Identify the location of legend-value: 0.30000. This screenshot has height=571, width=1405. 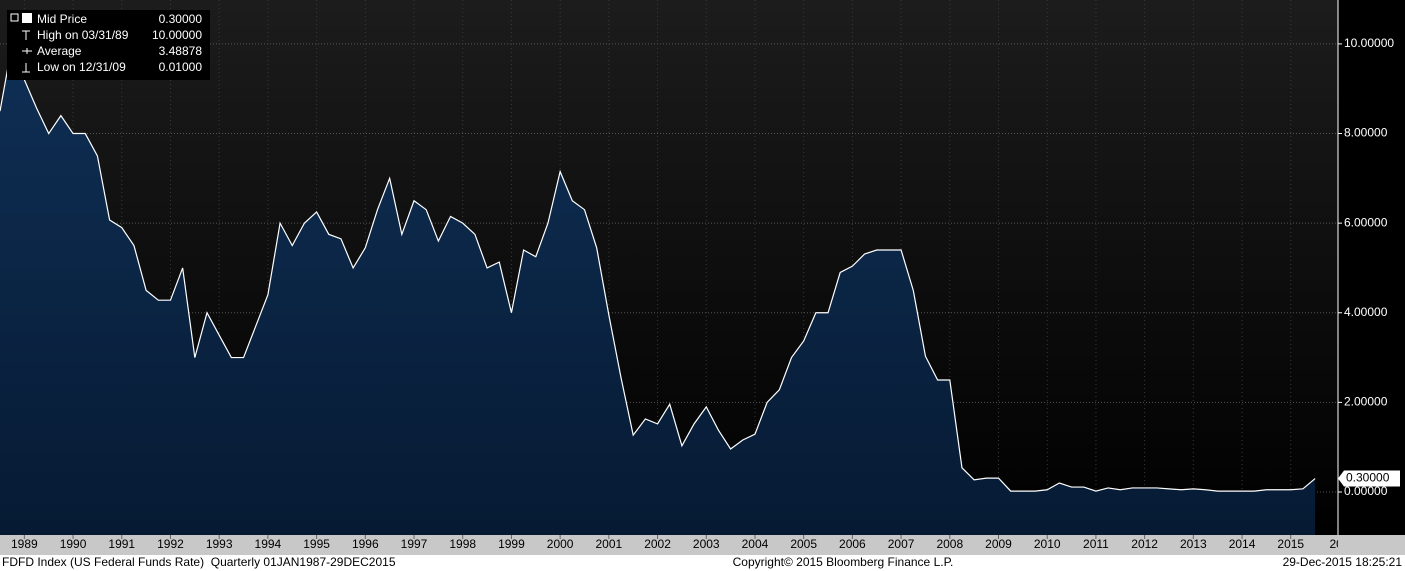
(181, 19).